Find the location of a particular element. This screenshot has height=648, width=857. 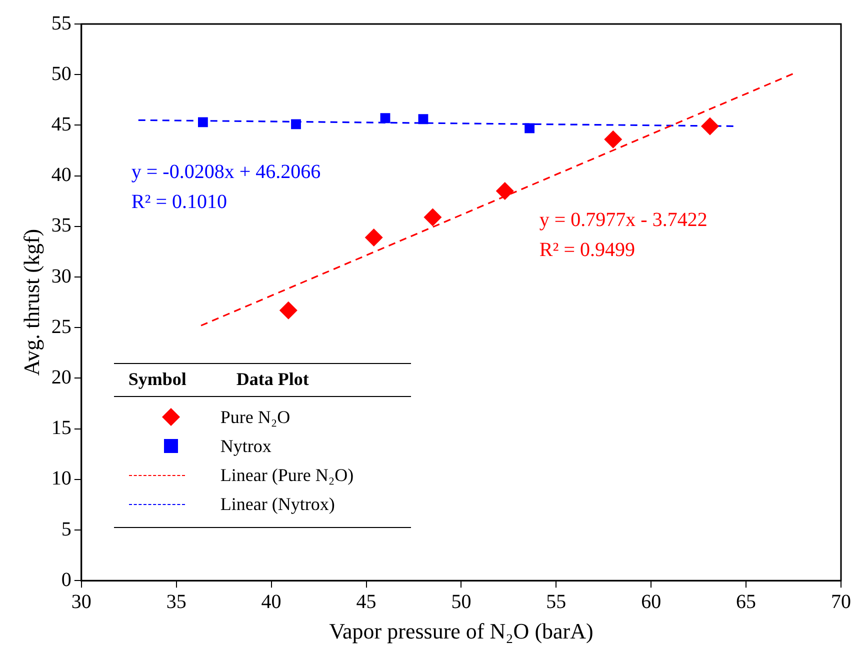

y-tick-label: 35 is located at coordinates (61, 225).